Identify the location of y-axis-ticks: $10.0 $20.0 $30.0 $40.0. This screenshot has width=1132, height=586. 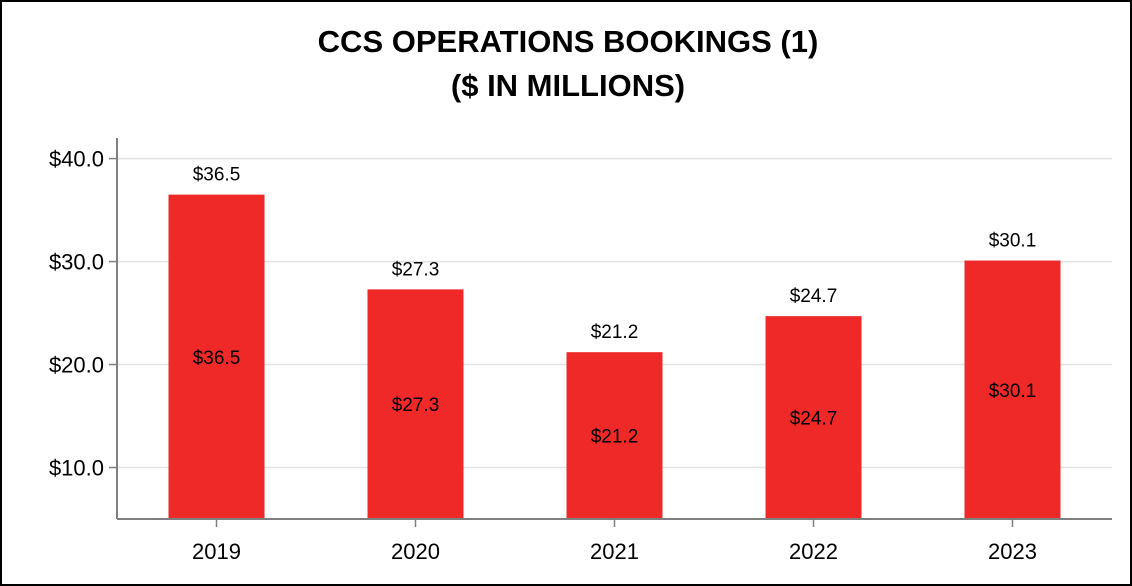
(83, 314).